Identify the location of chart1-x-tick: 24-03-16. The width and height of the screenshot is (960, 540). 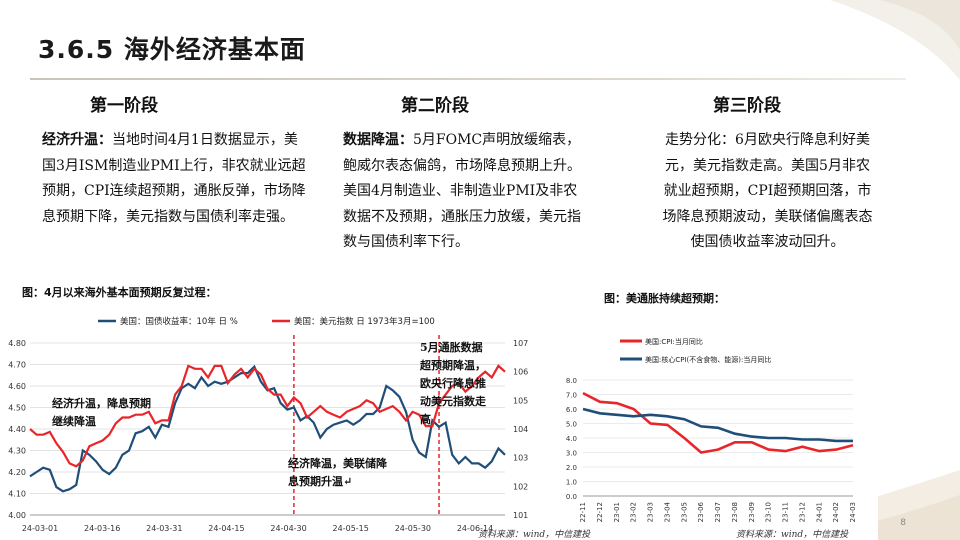
(102, 528).